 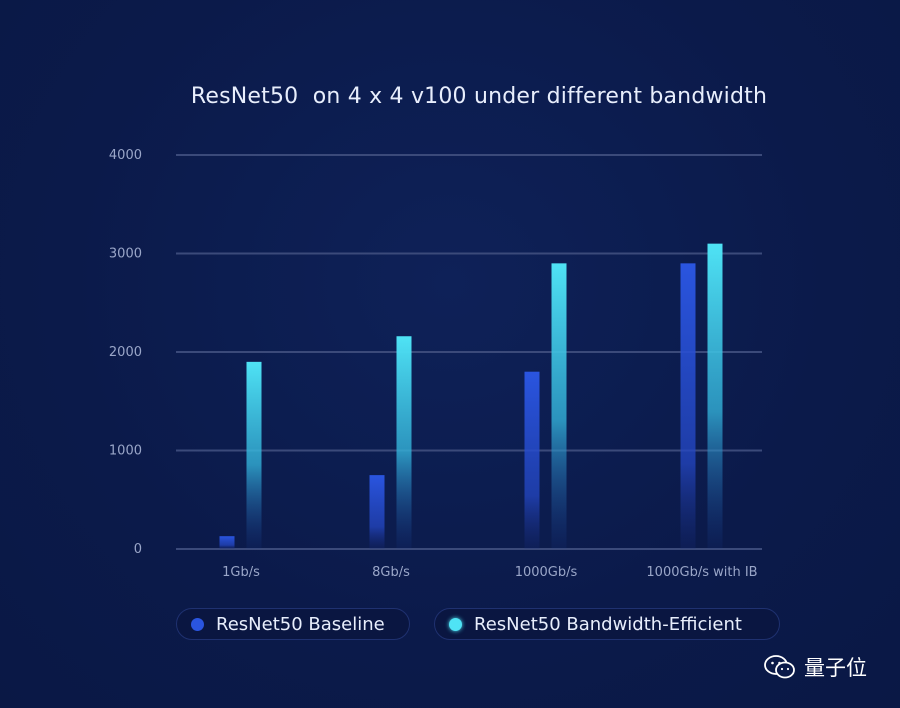 I want to click on y-axis-ticks: 0 1000 2000 3000 4000, so click(x=125, y=352).